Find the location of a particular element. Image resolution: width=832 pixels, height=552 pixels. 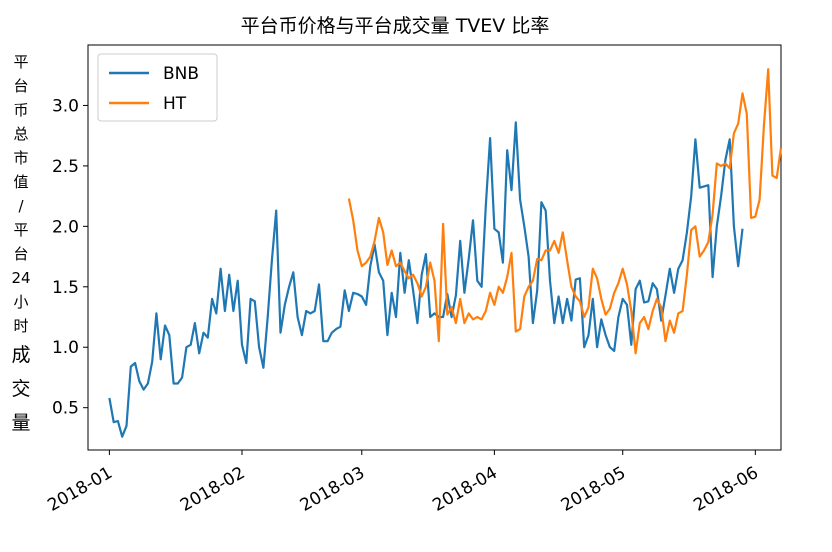

y-tick-label: 0.5 is located at coordinates (65, 409).